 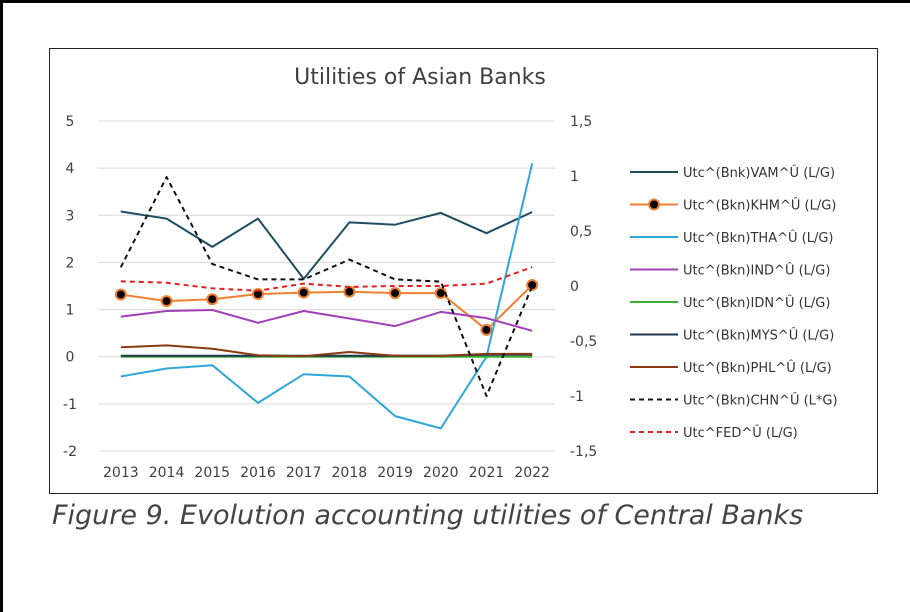 I want to click on right-tick-label: -1,5, so click(x=583, y=452).